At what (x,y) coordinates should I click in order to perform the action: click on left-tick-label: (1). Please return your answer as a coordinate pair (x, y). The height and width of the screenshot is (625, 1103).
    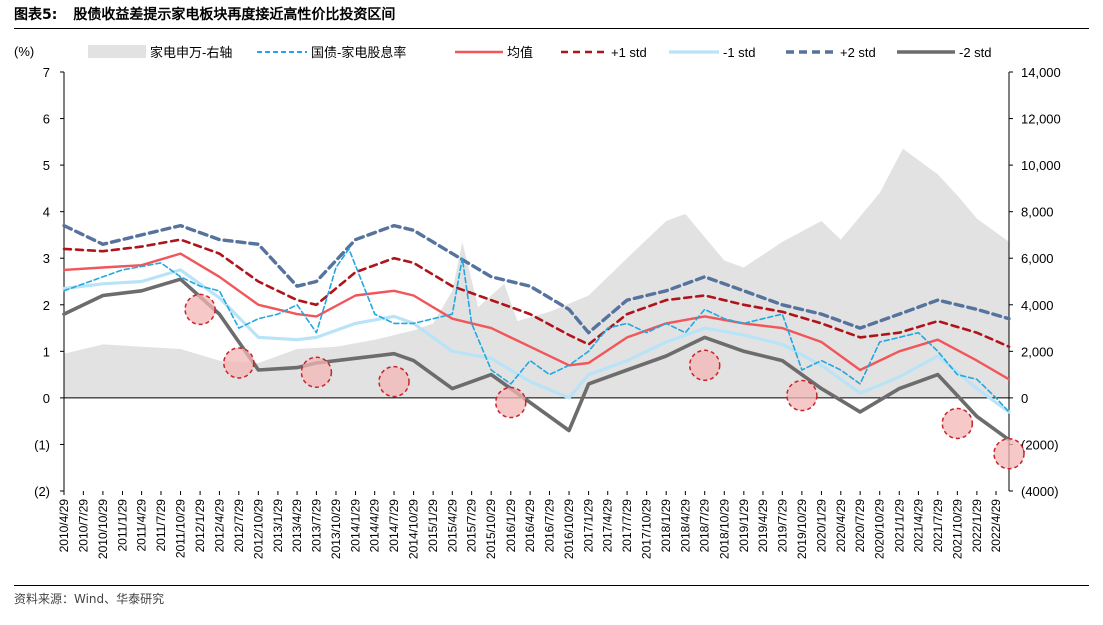
    Looking at the image, I should click on (42, 444).